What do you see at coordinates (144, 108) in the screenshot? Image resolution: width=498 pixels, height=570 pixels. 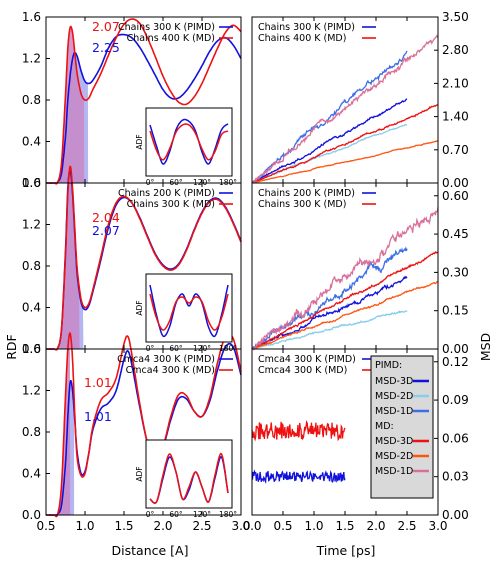 I see `rdf-top-series-pimd` at bounding box center [144, 108].